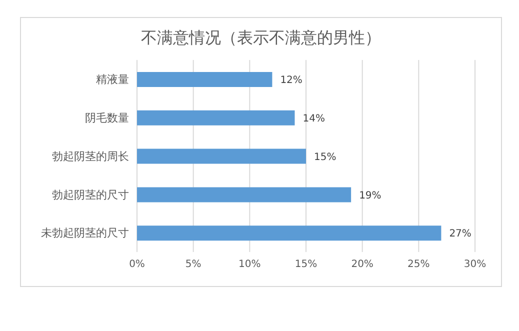  What do you see at coordinates (419, 264) in the screenshot?
I see `x-tick-label: 25%` at bounding box center [419, 264].